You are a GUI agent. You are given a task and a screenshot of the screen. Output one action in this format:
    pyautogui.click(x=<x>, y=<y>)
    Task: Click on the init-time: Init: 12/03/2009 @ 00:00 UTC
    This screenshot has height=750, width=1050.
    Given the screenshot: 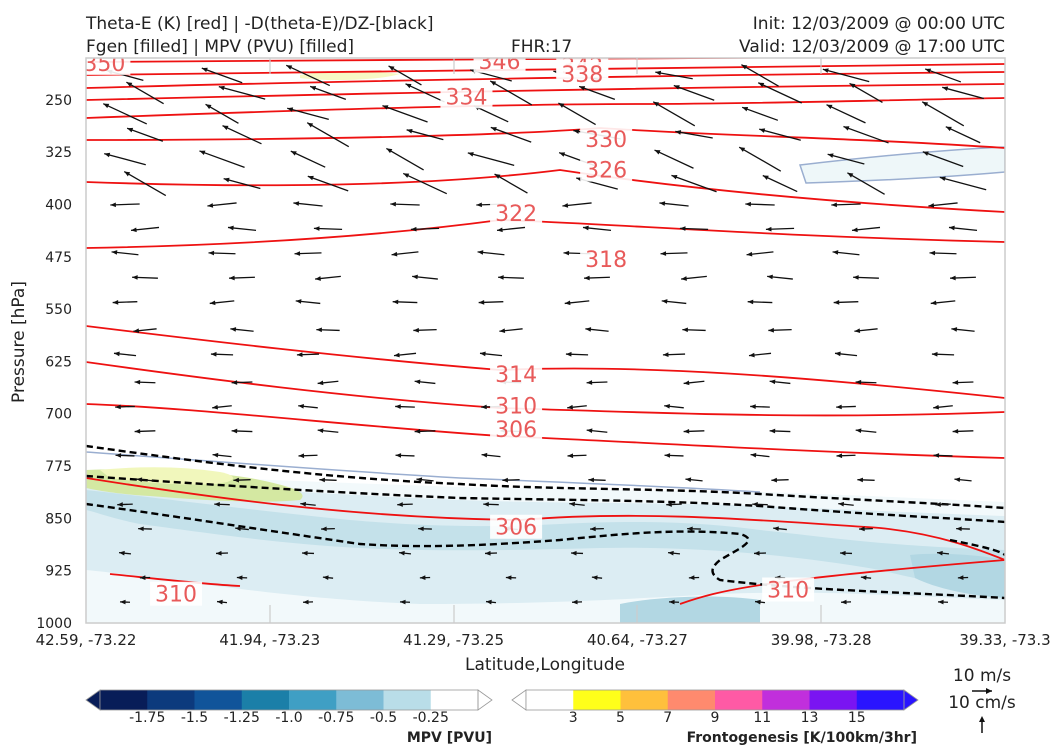 What is the action you would take?
    pyautogui.click(x=878, y=24)
    